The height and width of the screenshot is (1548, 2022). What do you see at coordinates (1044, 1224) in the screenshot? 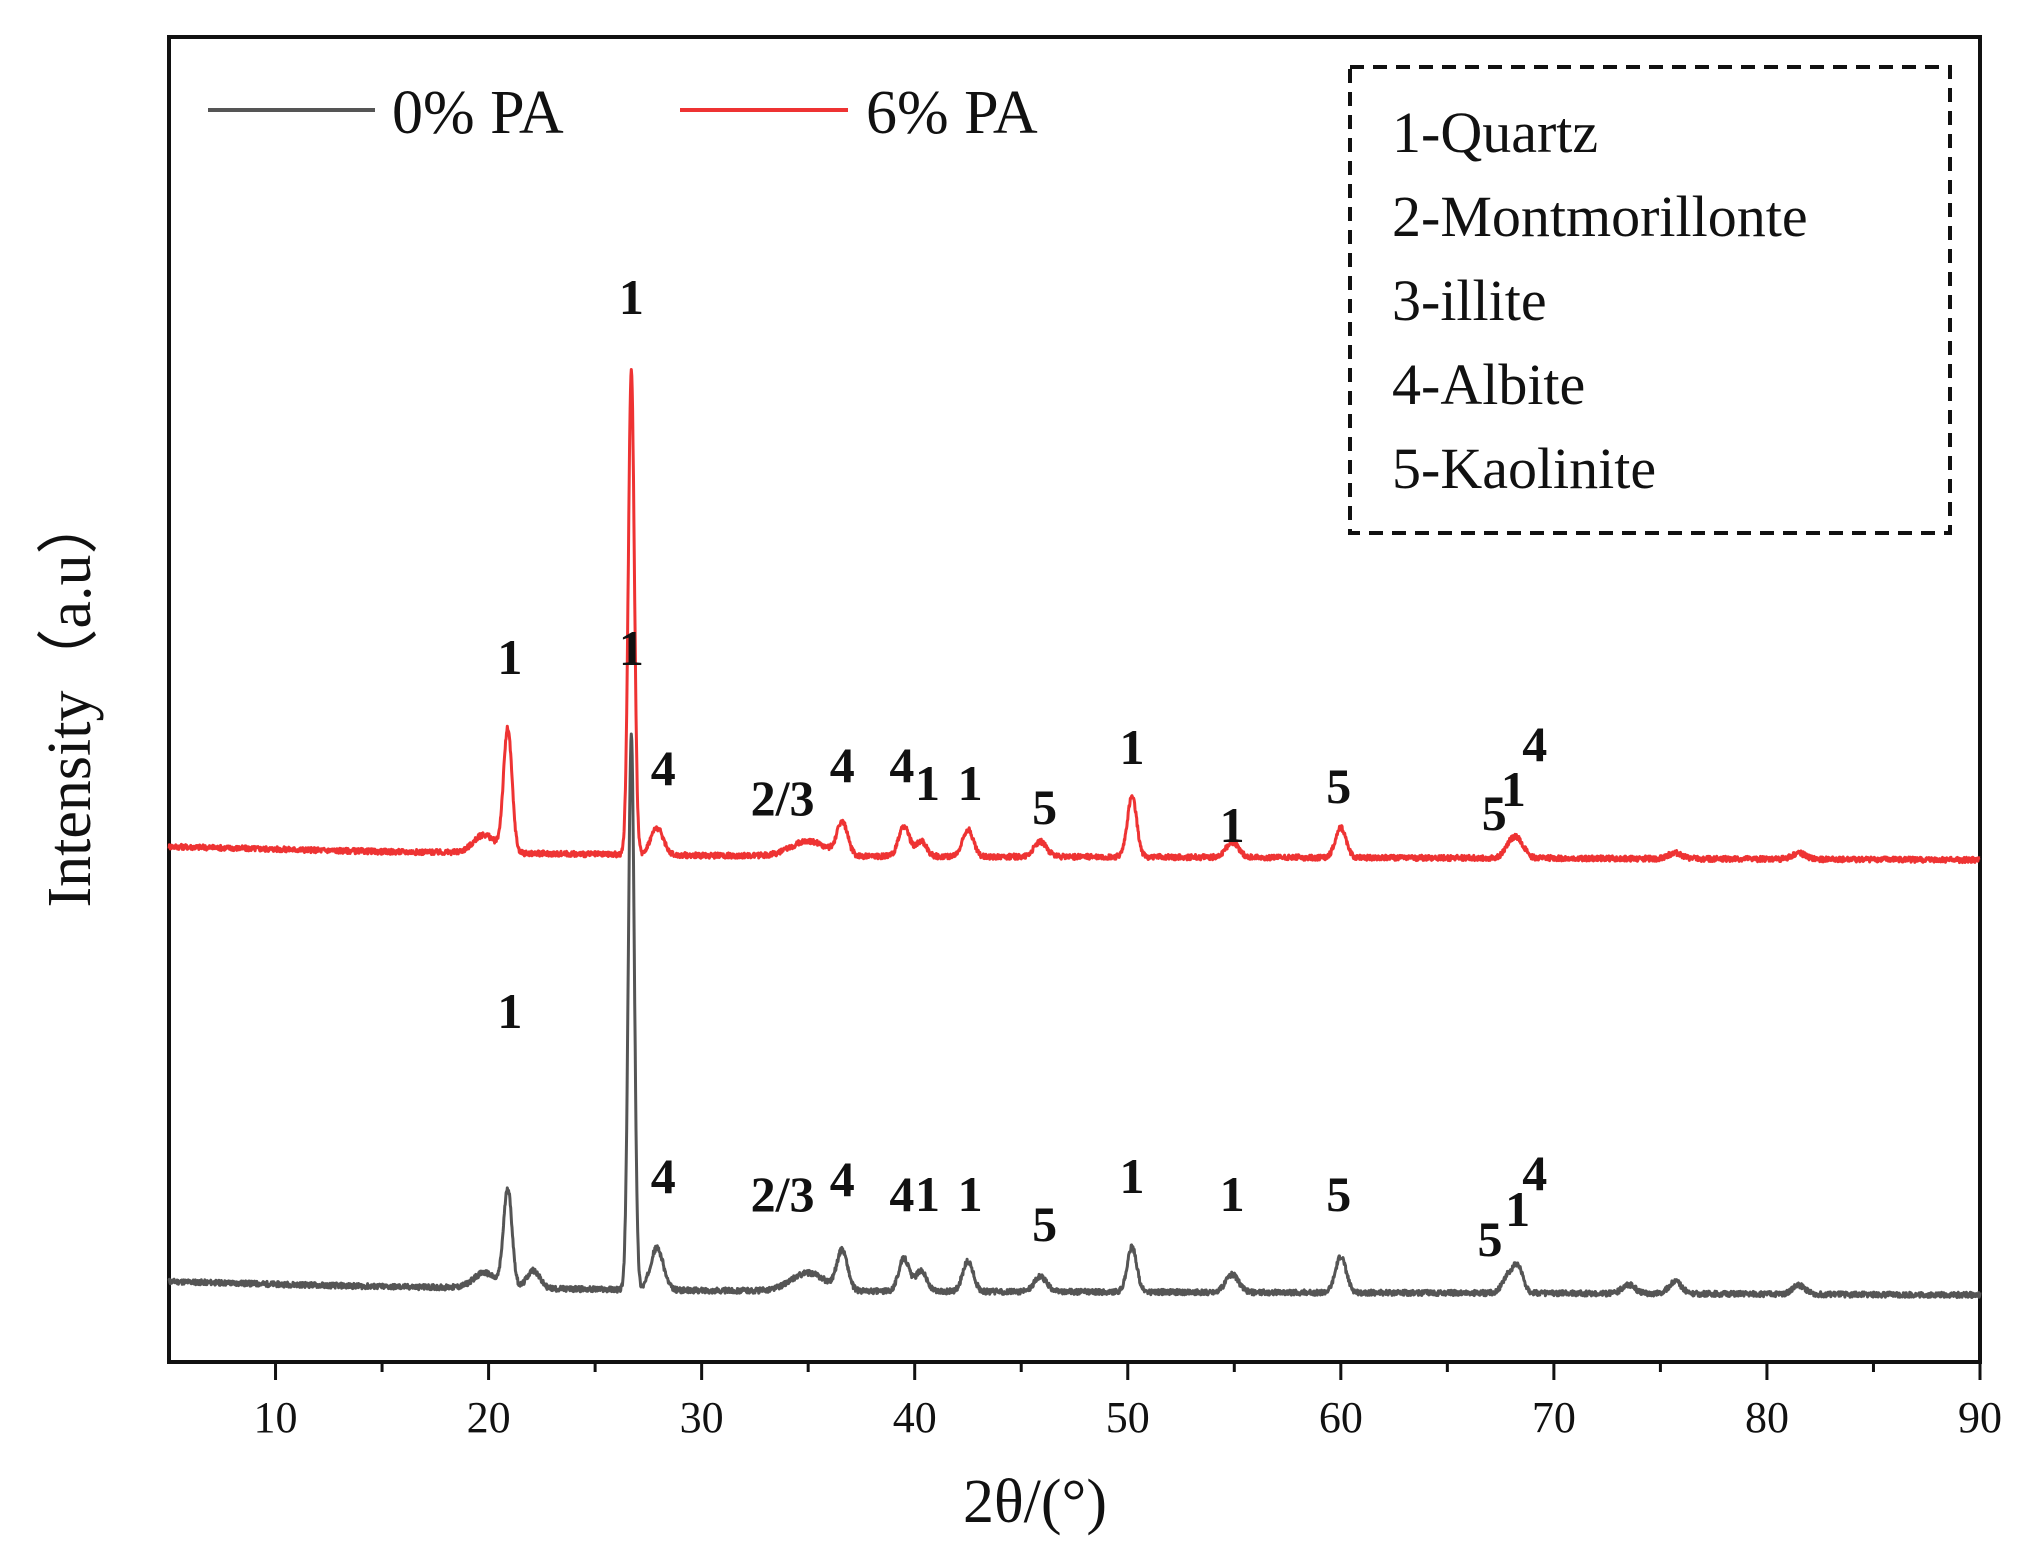
I see `peak-label-s0-8: 5` at bounding box center [1044, 1224].